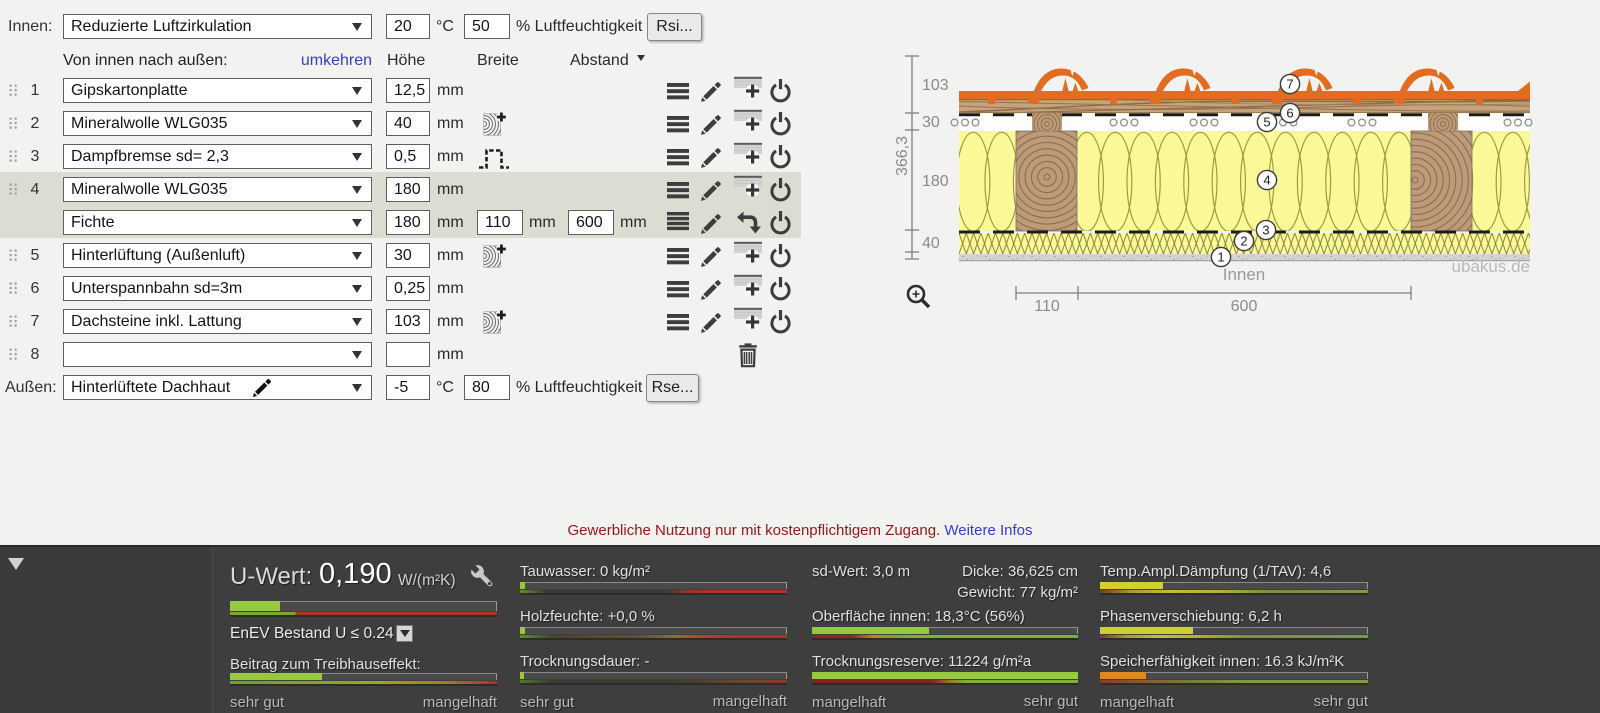 The width and height of the screenshot is (1600, 713). What do you see at coordinates (1289, 113) in the screenshot?
I see `svg-text: 6` at bounding box center [1289, 113].